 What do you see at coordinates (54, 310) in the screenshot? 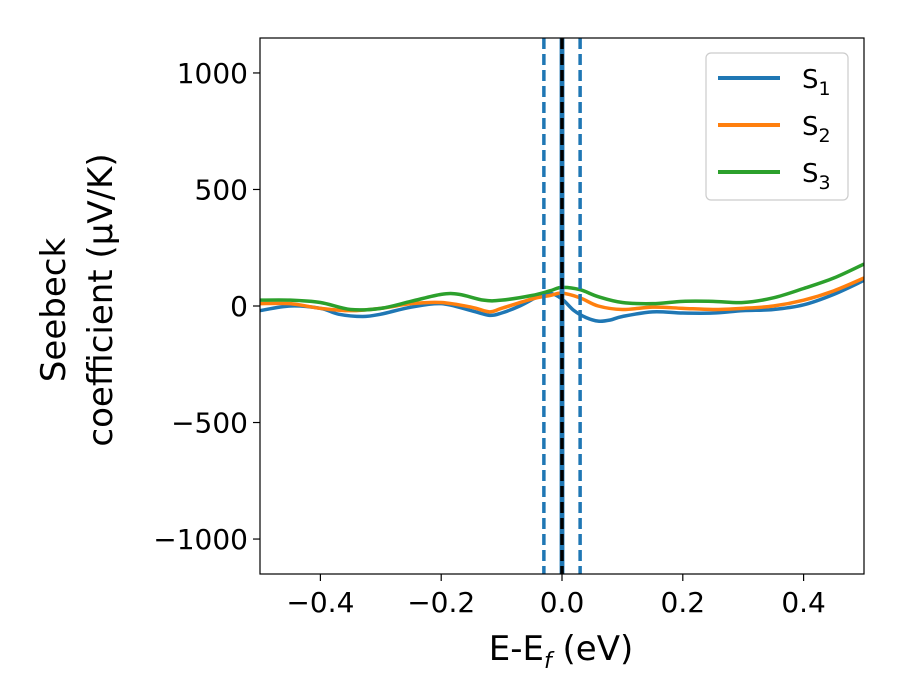
I see `y-axis-label-line1: Seebeck` at bounding box center [54, 310].